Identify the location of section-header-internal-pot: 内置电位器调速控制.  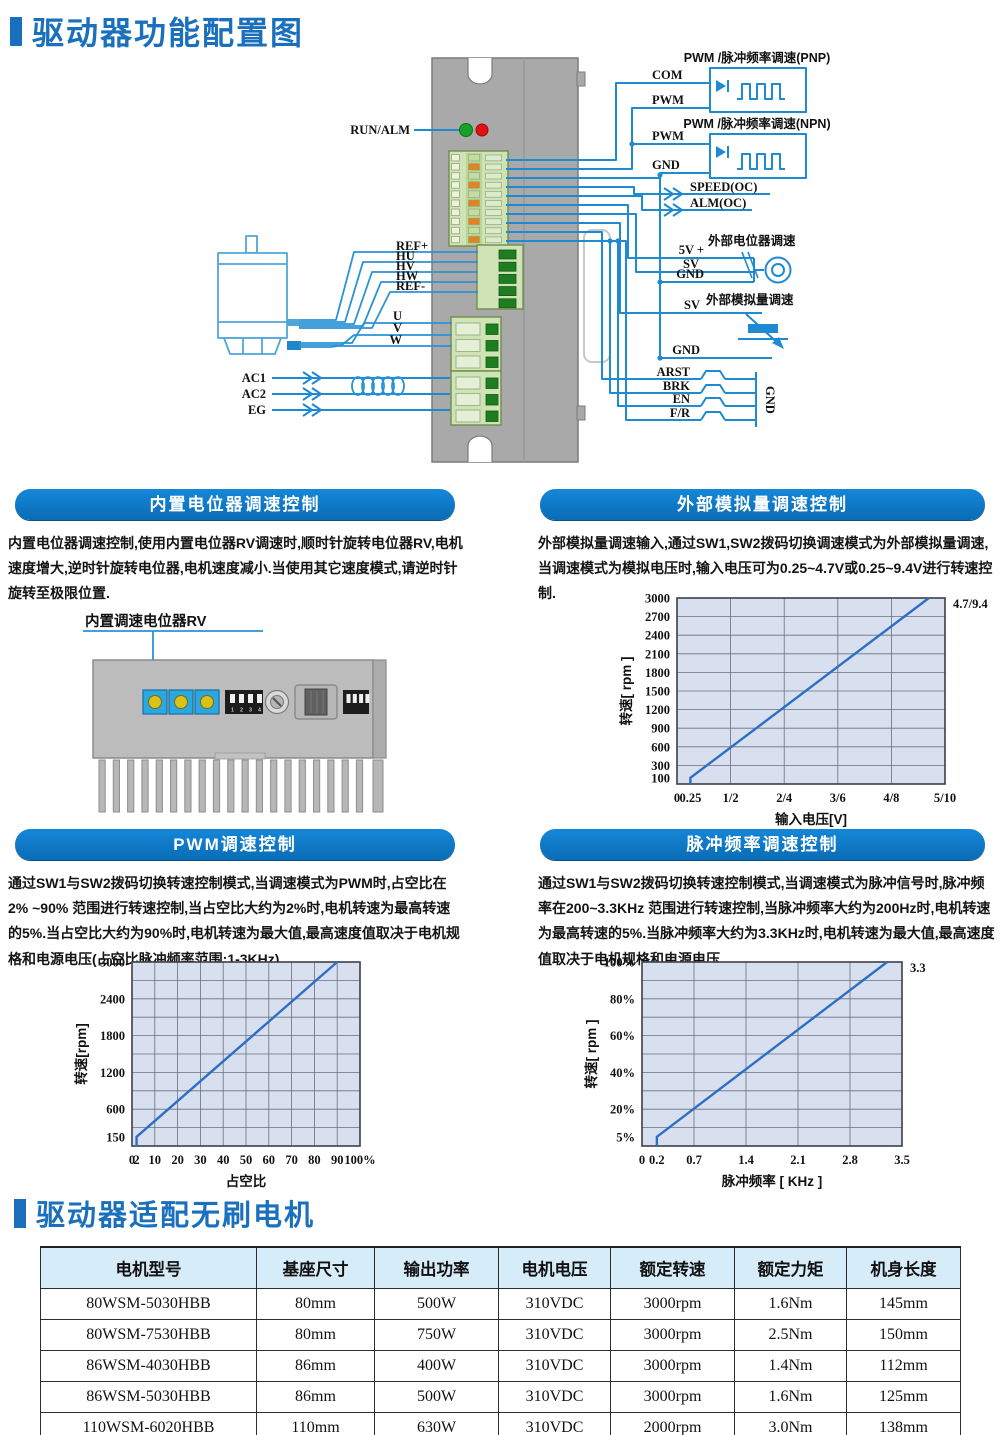
(235, 504).